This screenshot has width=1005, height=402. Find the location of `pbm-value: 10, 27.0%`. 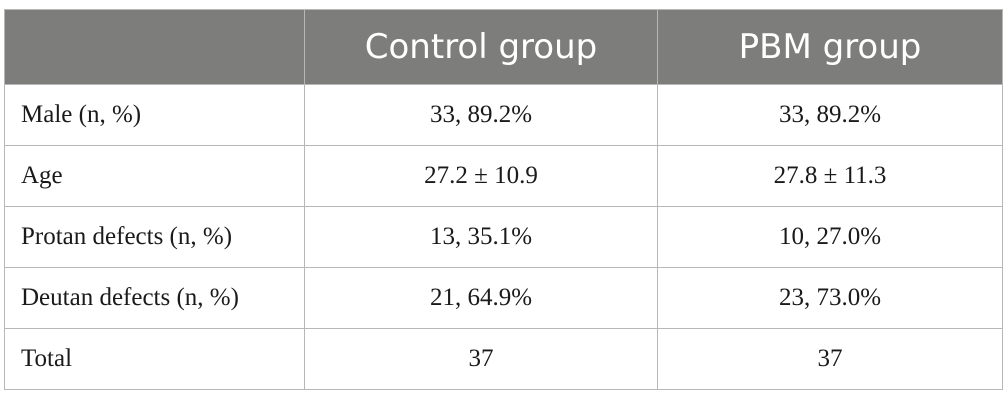

pbm-value: 10, 27.0% is located at coordinates (830, 237).